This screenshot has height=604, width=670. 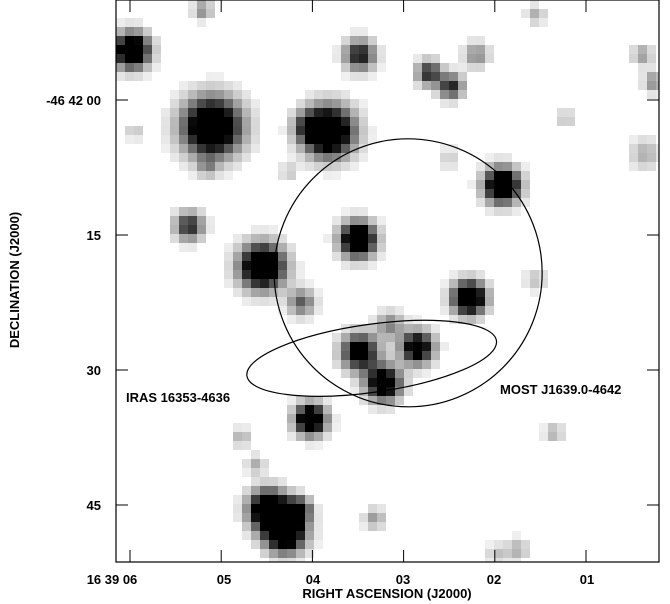 What do you see at coordinates (386, 593) in the screenshot?
I see `x-axis-title: RIGHT ASCENSION (J2000)` at bounding box center [386, 593].